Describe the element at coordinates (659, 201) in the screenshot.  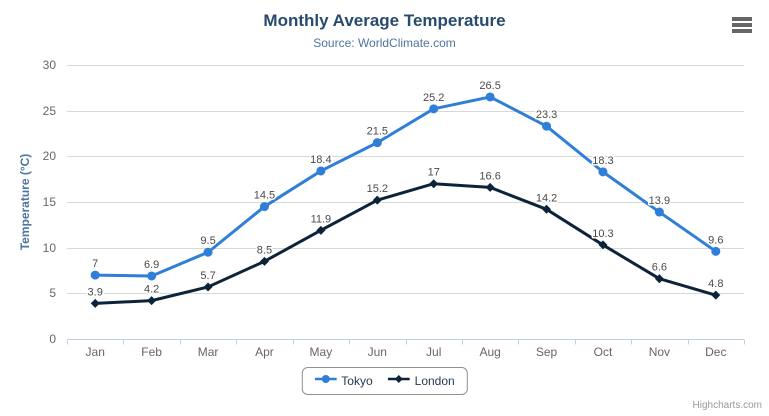
I see `tokyo-data-label: 13.9` at that location.